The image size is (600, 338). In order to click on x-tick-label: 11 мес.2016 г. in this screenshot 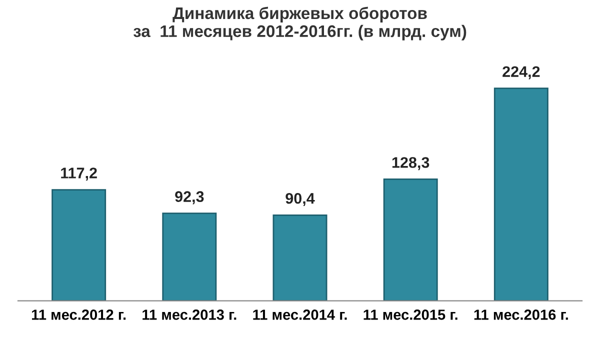, I will do `click(521, 315)`.